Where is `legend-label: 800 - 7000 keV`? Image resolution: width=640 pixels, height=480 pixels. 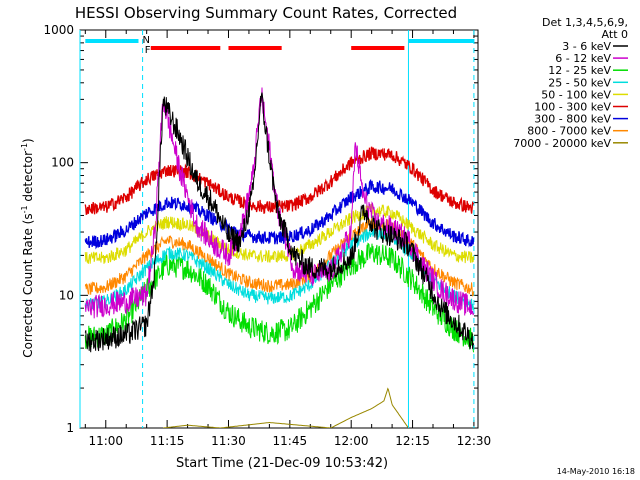 legend-label: 800 - 7000 keV is located at coordinates (569, 131).